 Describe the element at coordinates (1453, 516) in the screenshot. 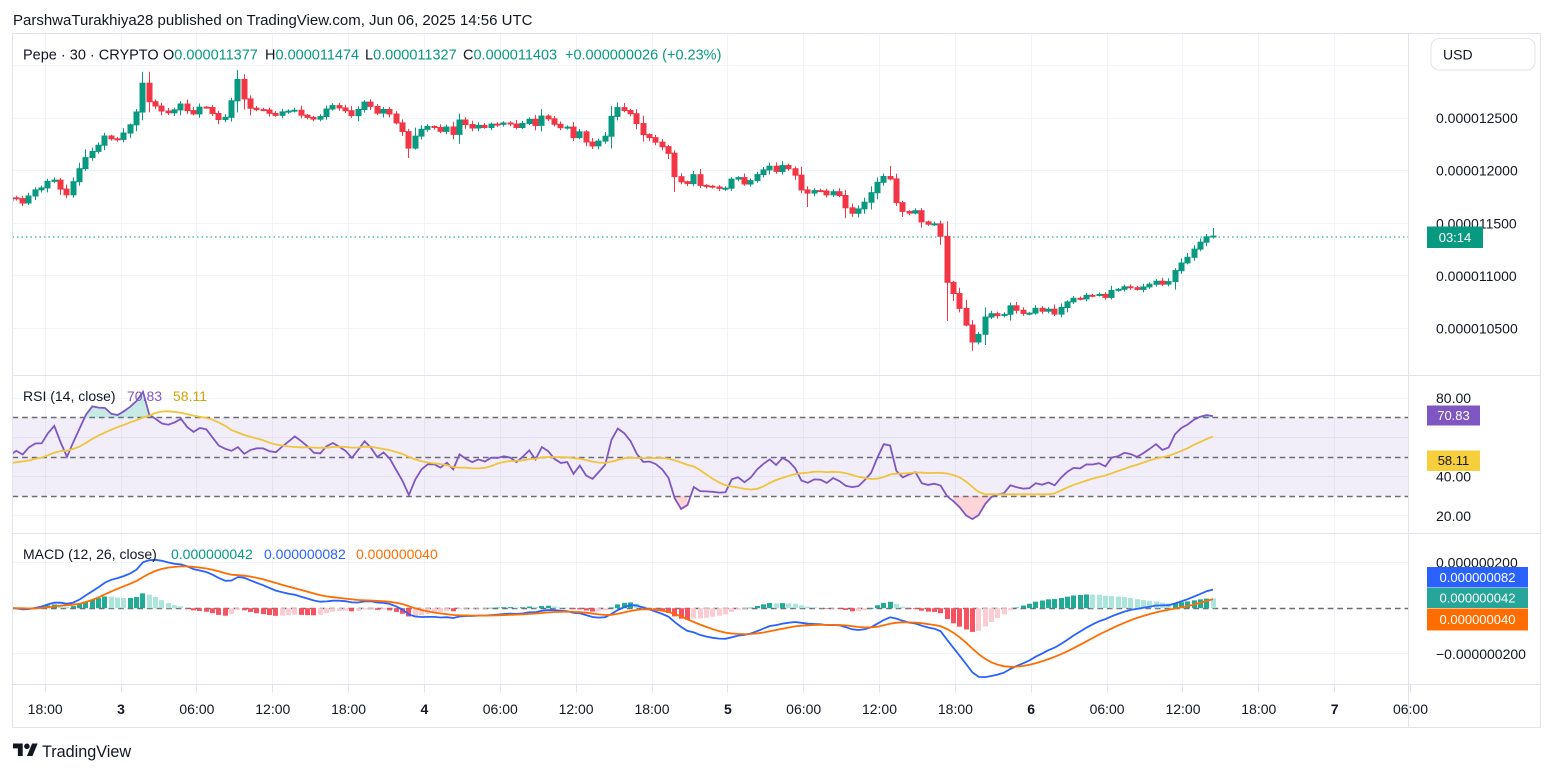

I see `svg-text: 20.00` at that location.